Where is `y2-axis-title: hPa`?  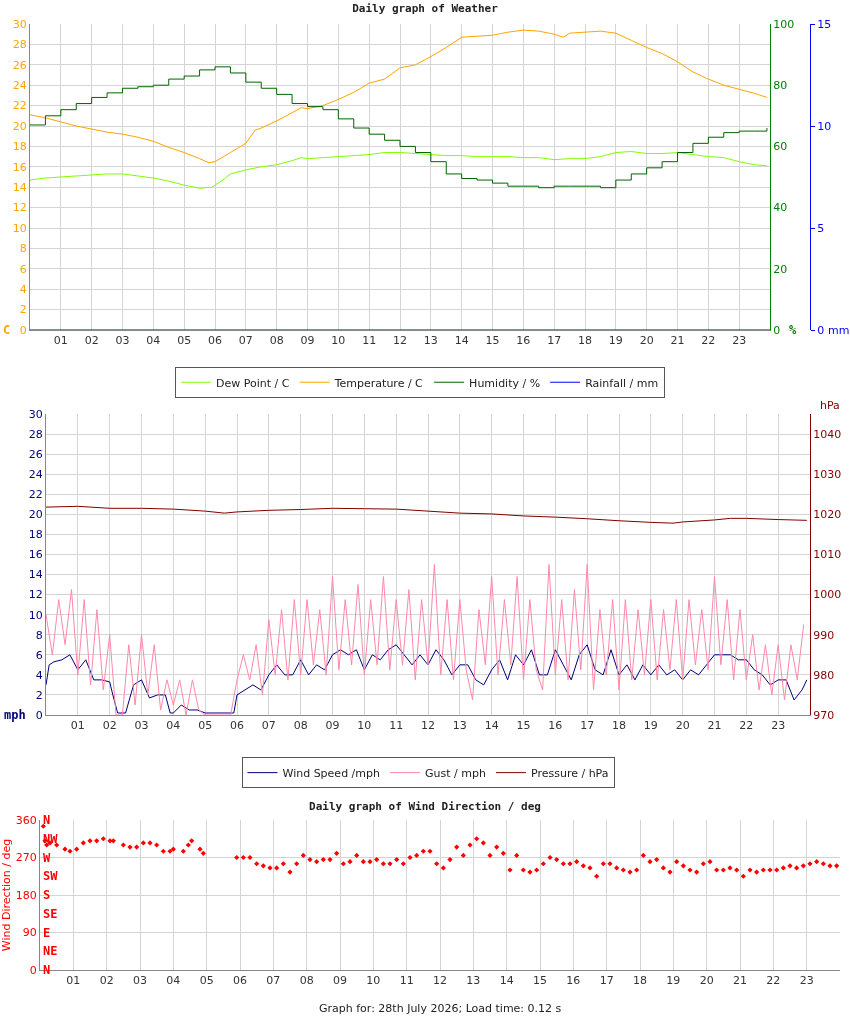
y2-axis-title: hPa is located at coordinates (830, 405).